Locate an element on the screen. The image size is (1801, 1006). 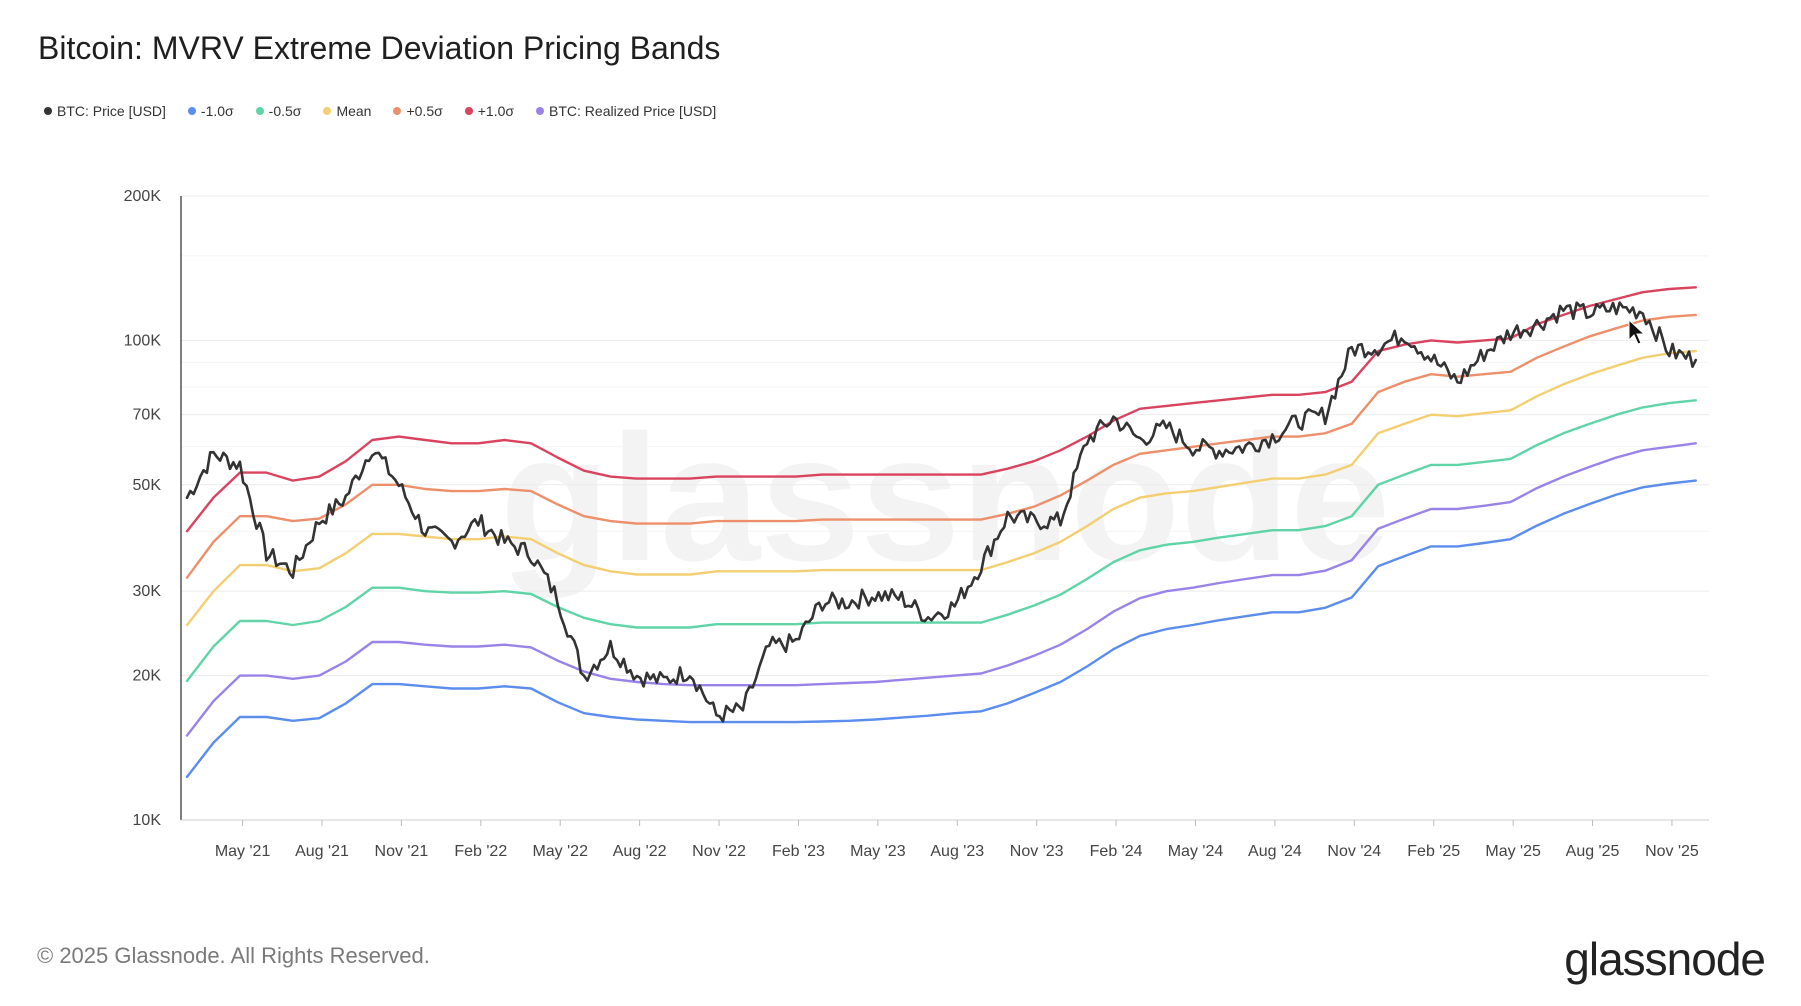
x-tick-label: Feb '22 is located at coordinates (480, 851).